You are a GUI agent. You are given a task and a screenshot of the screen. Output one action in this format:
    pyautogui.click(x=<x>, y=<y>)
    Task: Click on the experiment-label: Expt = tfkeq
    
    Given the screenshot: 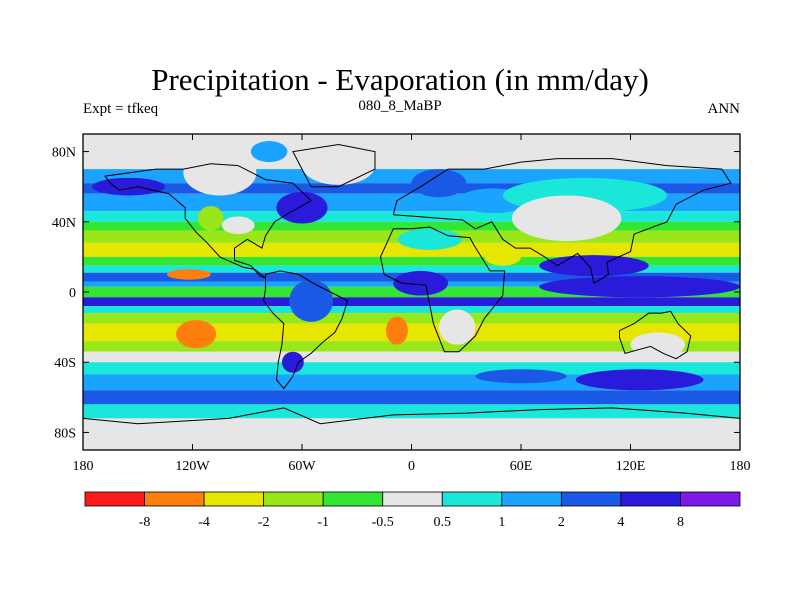 What is the action you would take?
    pyautogui.click(x=121, y=109)
    